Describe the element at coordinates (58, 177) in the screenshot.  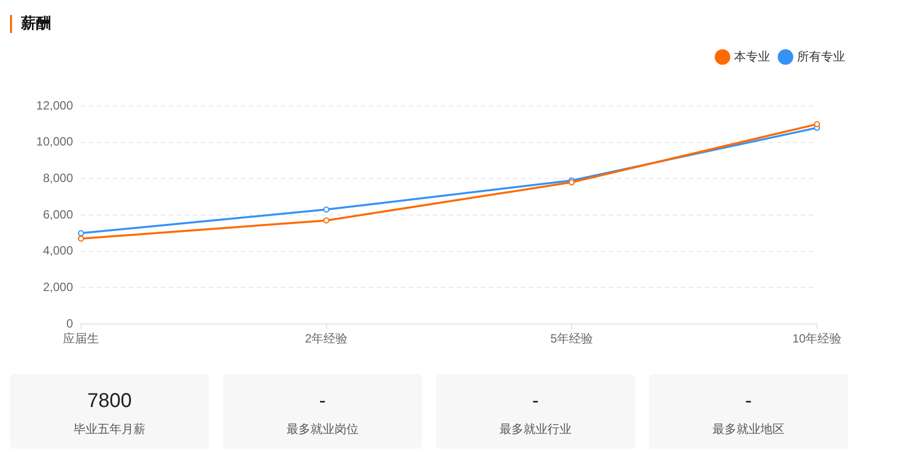
I see `y-tick-label: 8,000` at that location.